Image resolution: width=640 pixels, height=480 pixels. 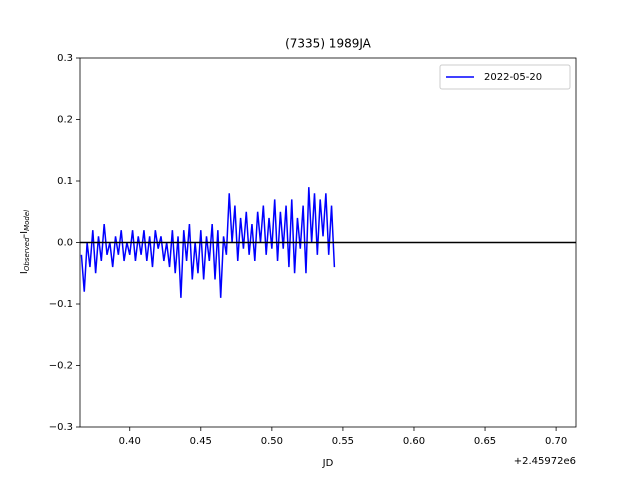 What do you see at coordinates (24, 234) in the screenshot?
I see `y-label-text: -I` at bounding box center [24, 234].